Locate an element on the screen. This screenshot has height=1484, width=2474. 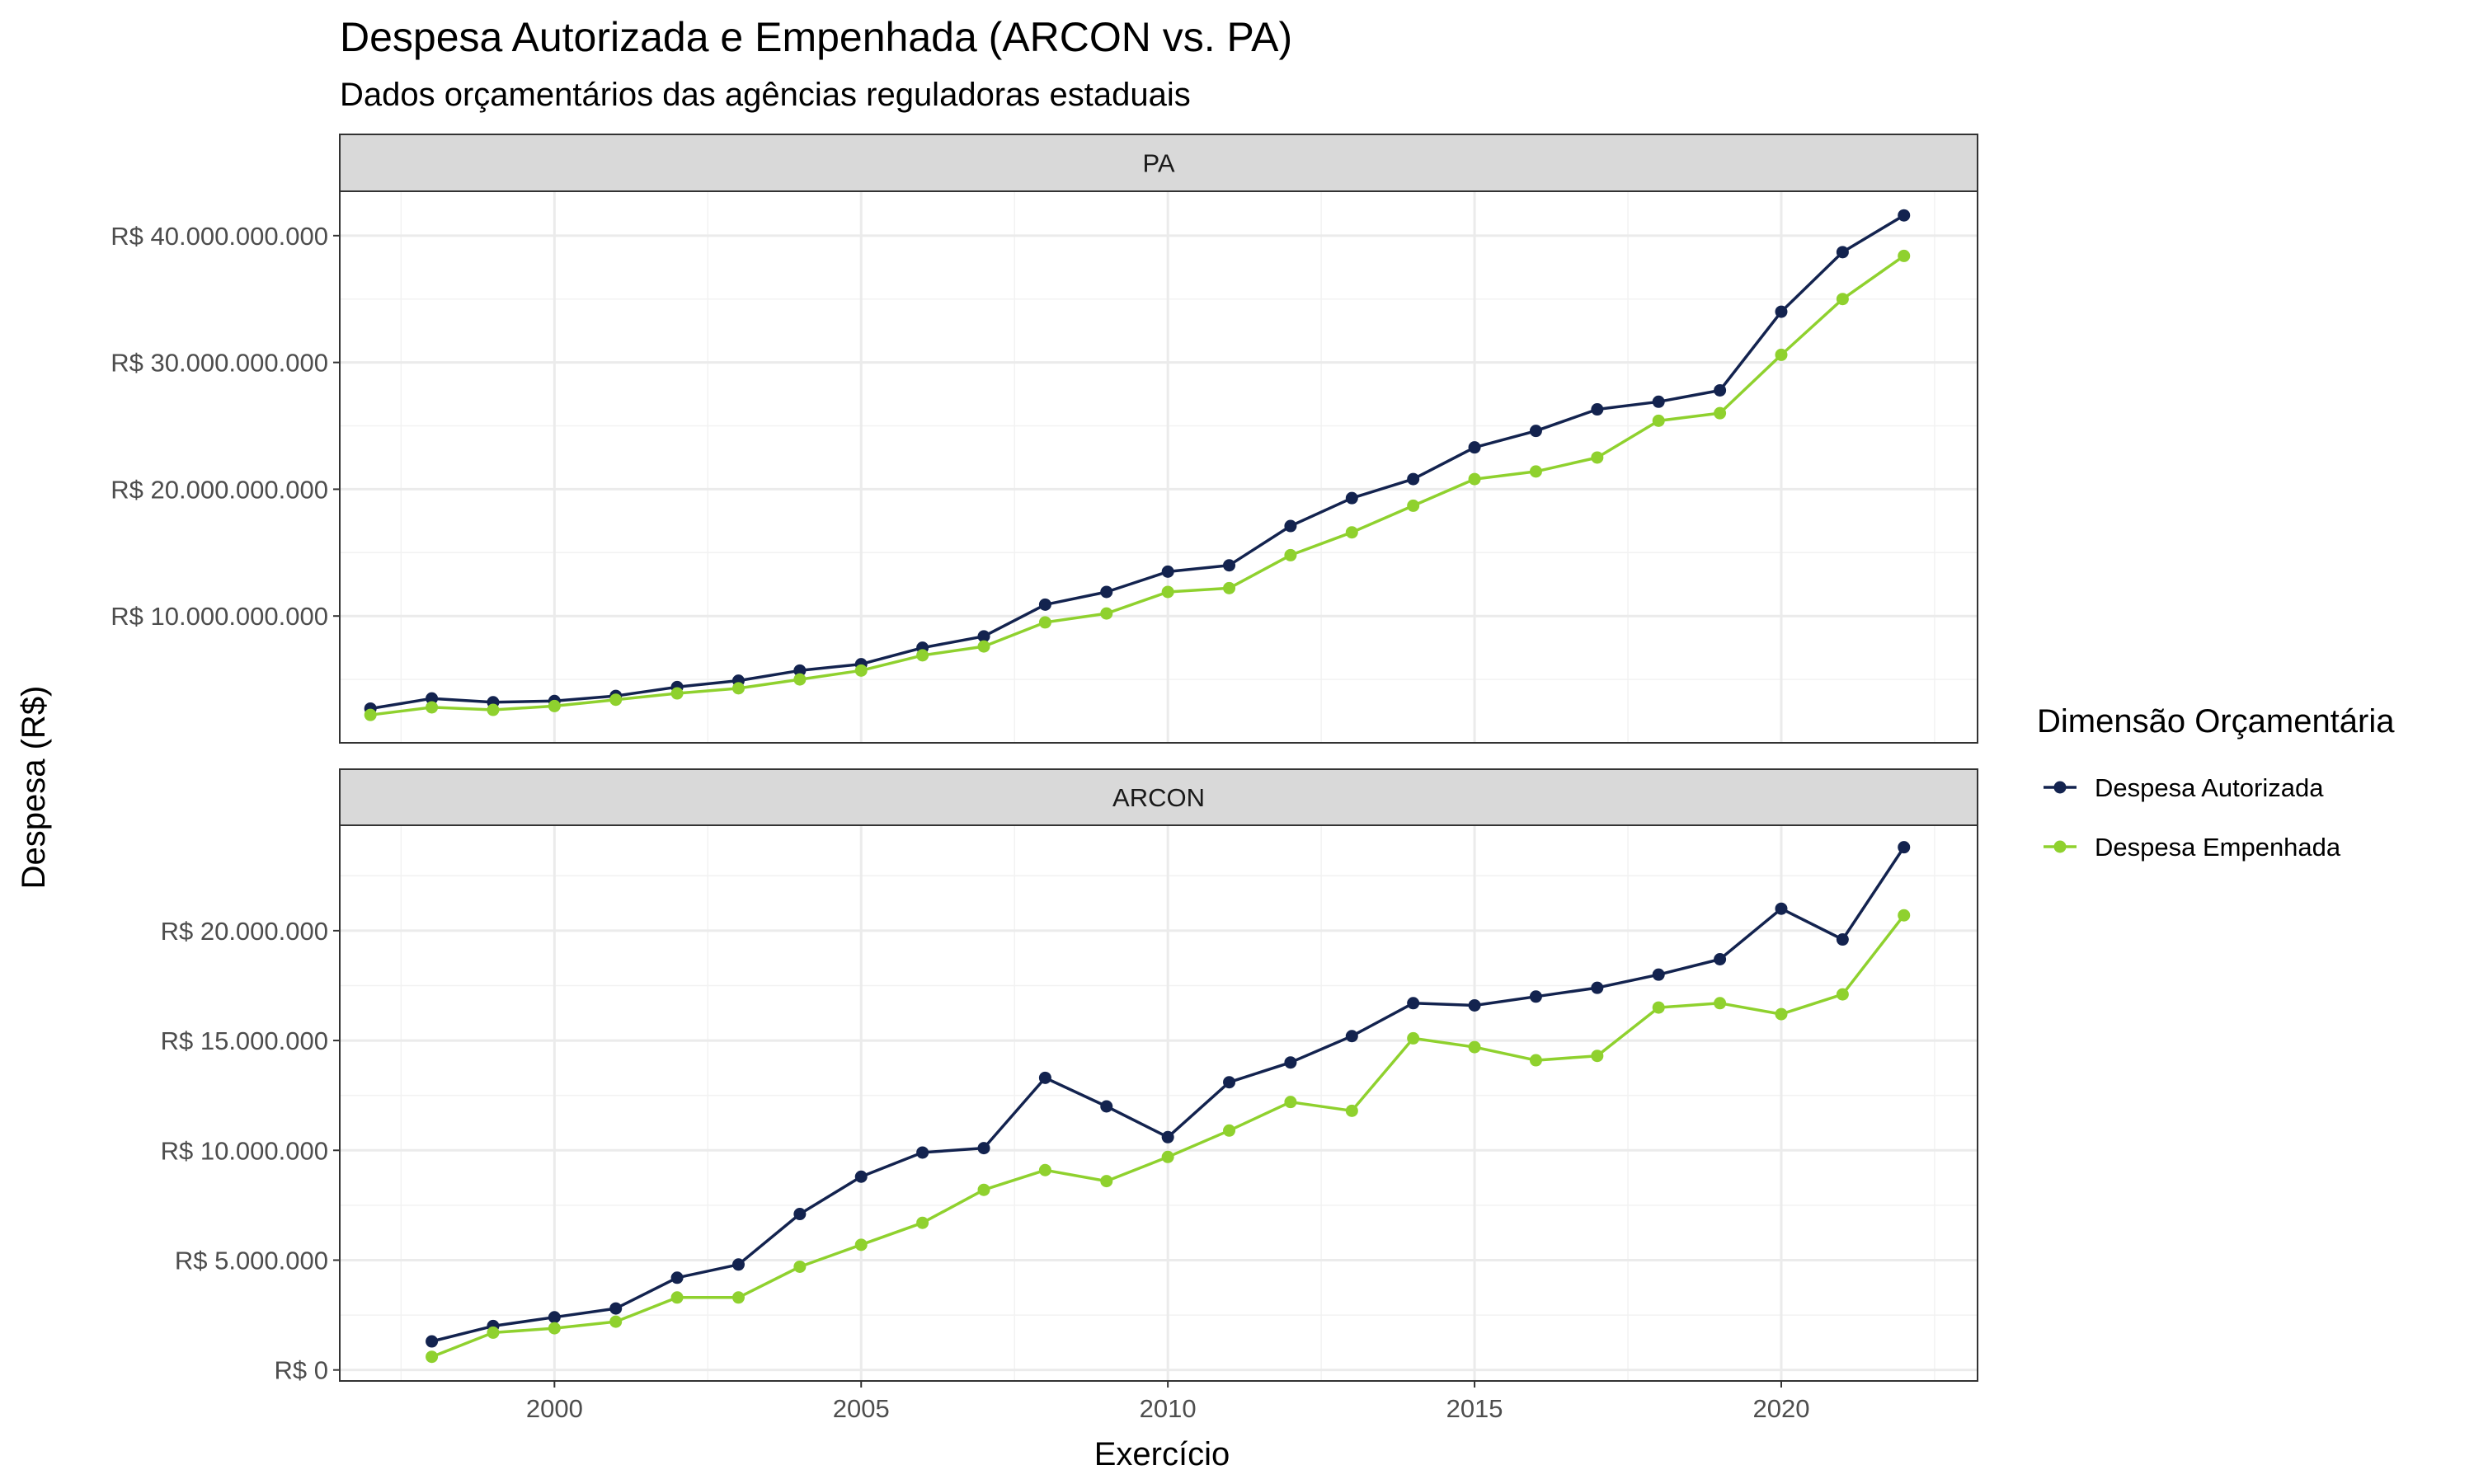
y-tick-label: R$ 5.000.000 is located at coordinates (251, 1260).